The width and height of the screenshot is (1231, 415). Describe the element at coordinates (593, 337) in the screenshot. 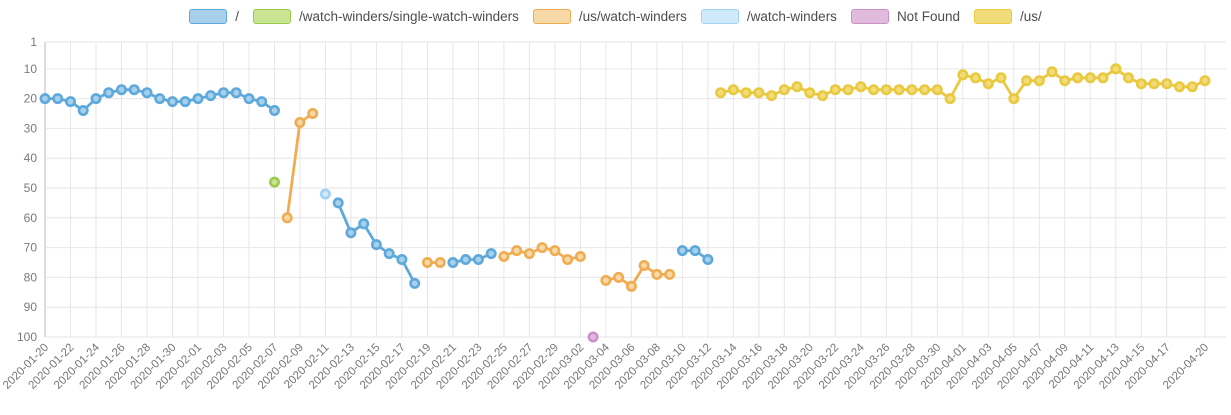

I see `data-point-not-found` at that location.